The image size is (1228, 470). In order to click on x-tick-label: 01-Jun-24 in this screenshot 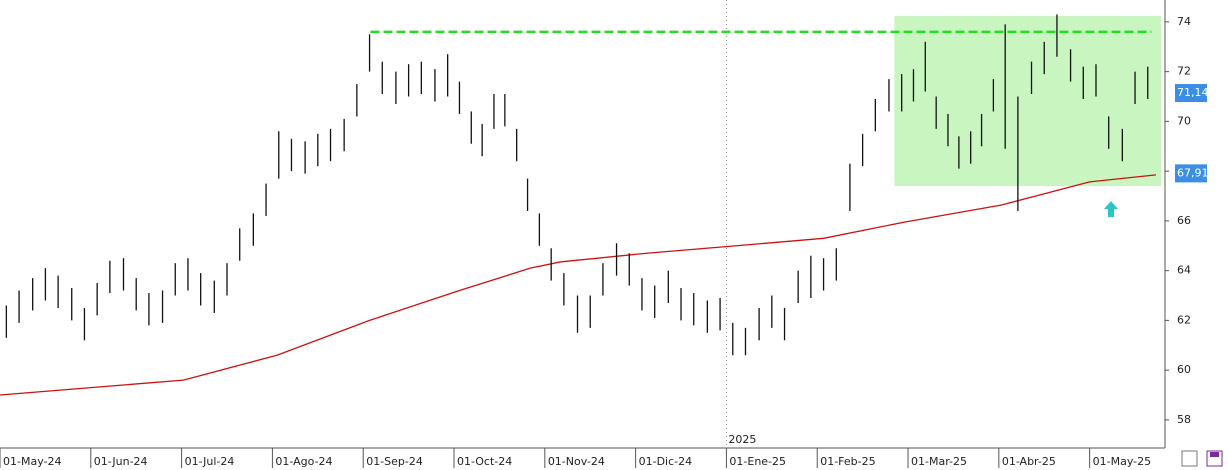, I will do `click(121, 461)`.